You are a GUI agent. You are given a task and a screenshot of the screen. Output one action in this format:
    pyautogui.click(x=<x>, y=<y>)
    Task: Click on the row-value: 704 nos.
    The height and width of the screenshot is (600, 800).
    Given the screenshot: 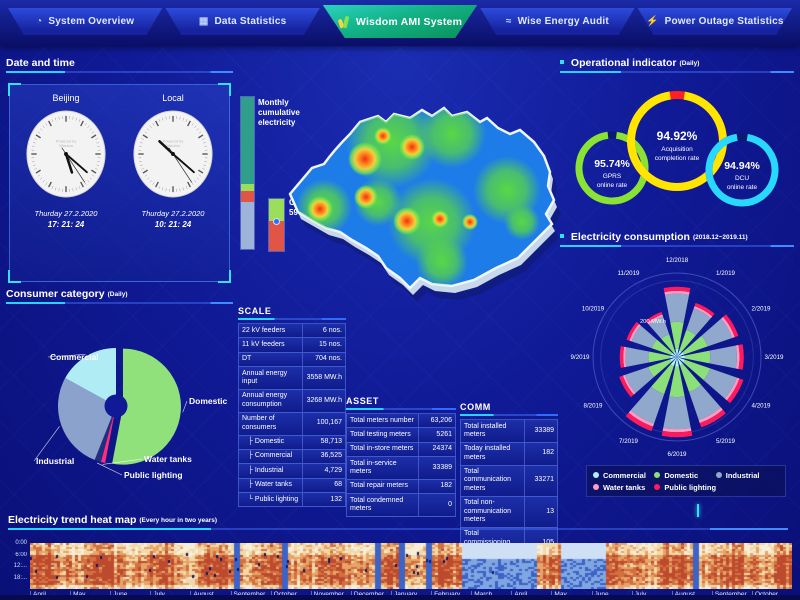 What is the action you would take?
    pyautogui.click(x=323, y=359)
    